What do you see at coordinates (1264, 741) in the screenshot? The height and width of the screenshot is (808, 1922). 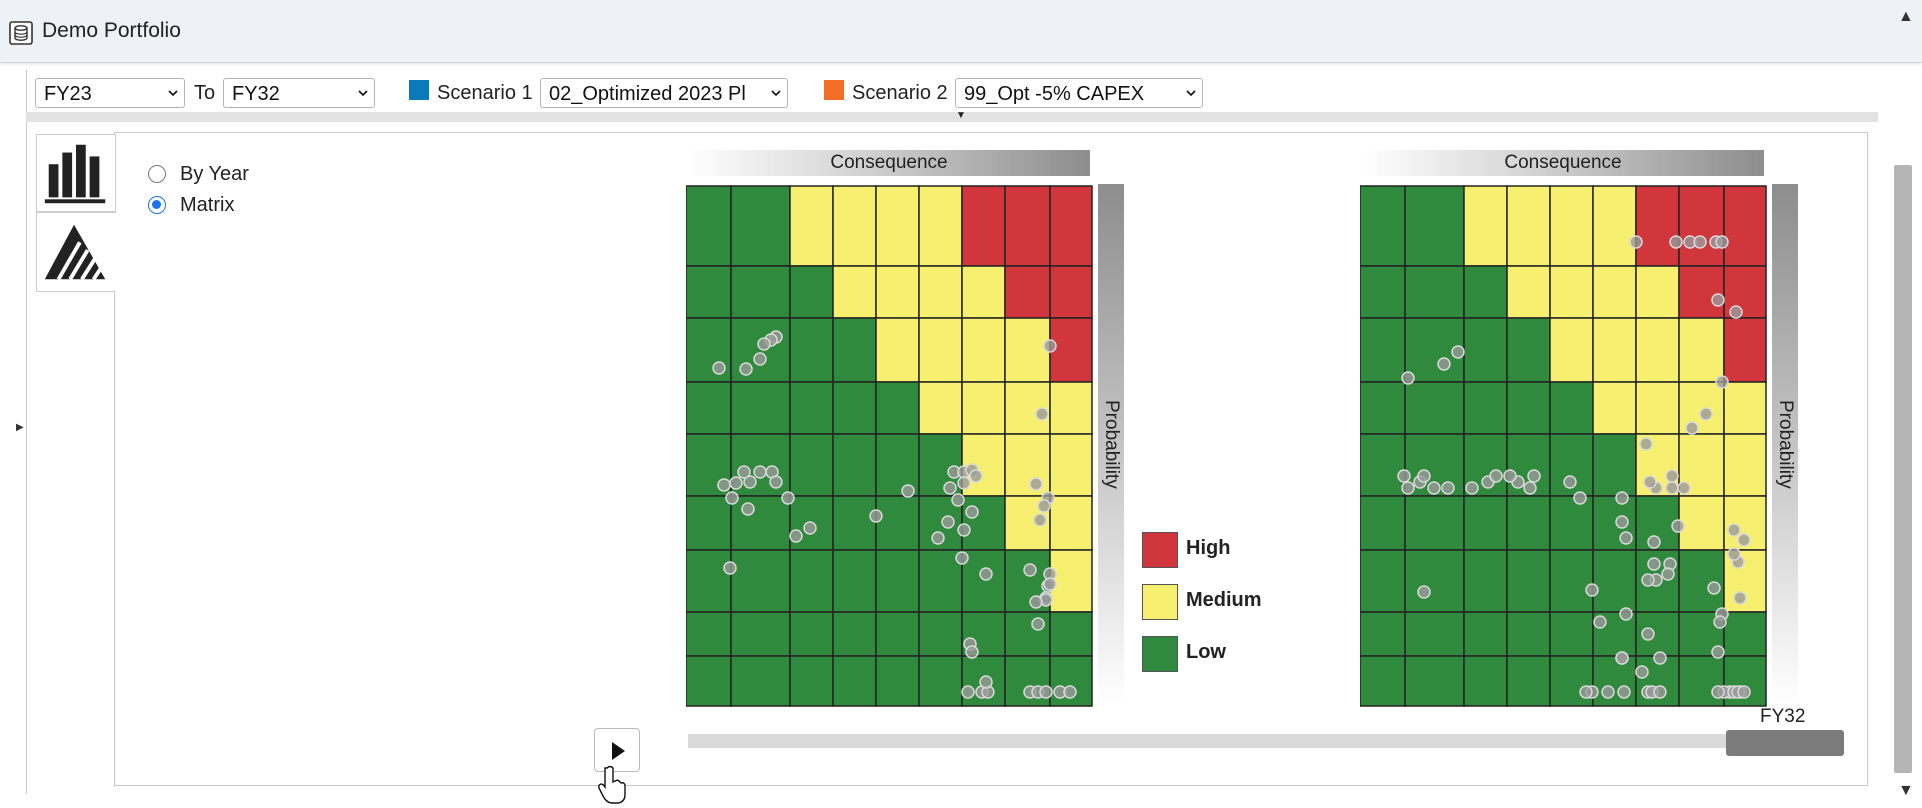 I see `year-slider-track` at bounding box center [1264, 741].